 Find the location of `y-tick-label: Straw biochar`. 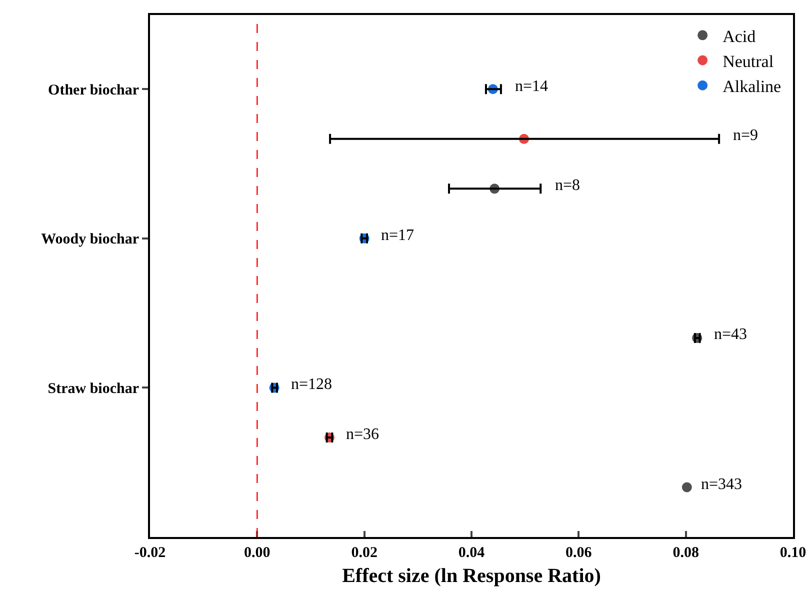

y-tick-label: Straw biochar is located at coordinates (94, 388).